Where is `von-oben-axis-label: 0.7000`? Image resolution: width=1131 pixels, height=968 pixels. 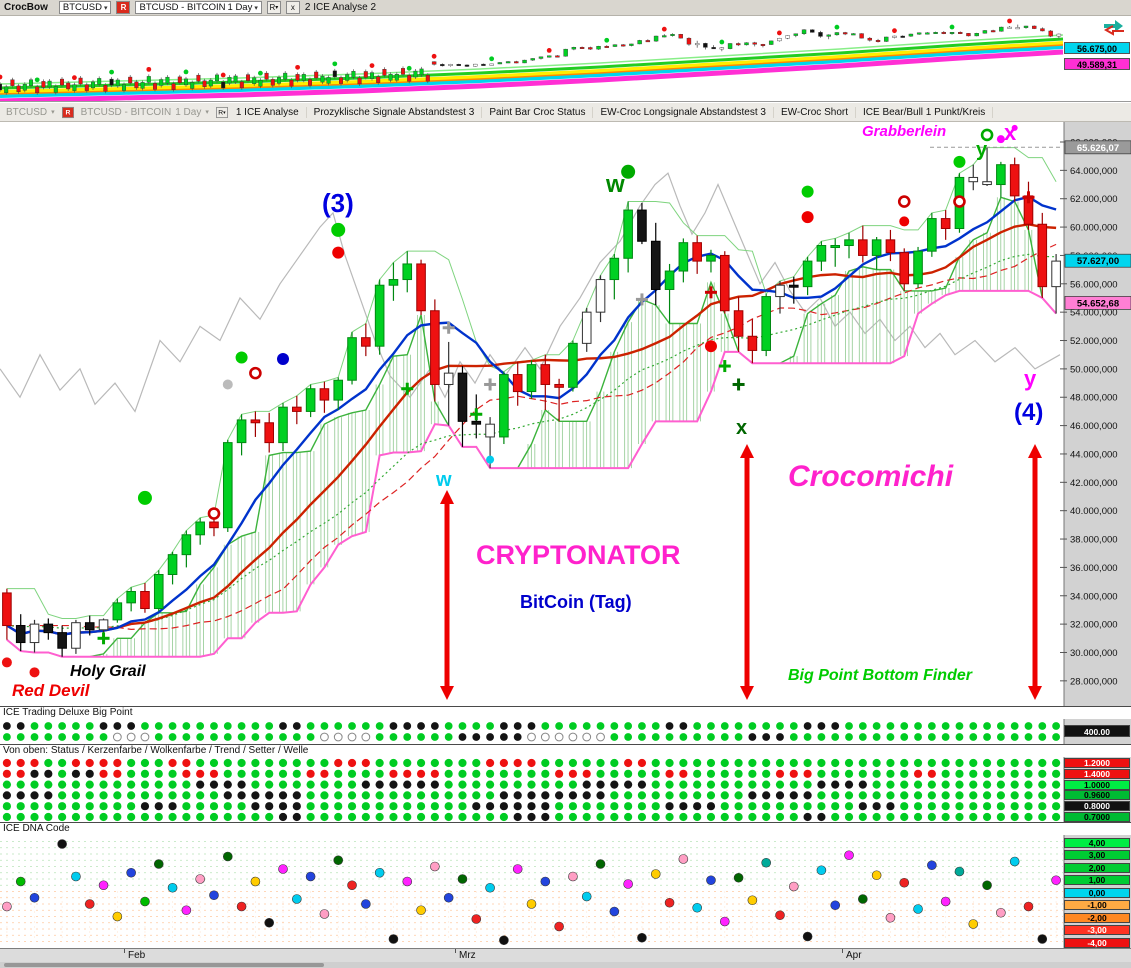 von-oben-axis-label: 0.7000 is located at coordinates (1097, 817).